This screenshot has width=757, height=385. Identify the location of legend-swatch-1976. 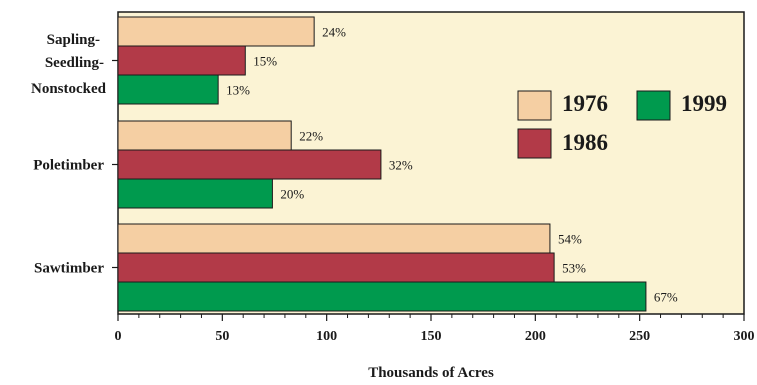
(534, 105).